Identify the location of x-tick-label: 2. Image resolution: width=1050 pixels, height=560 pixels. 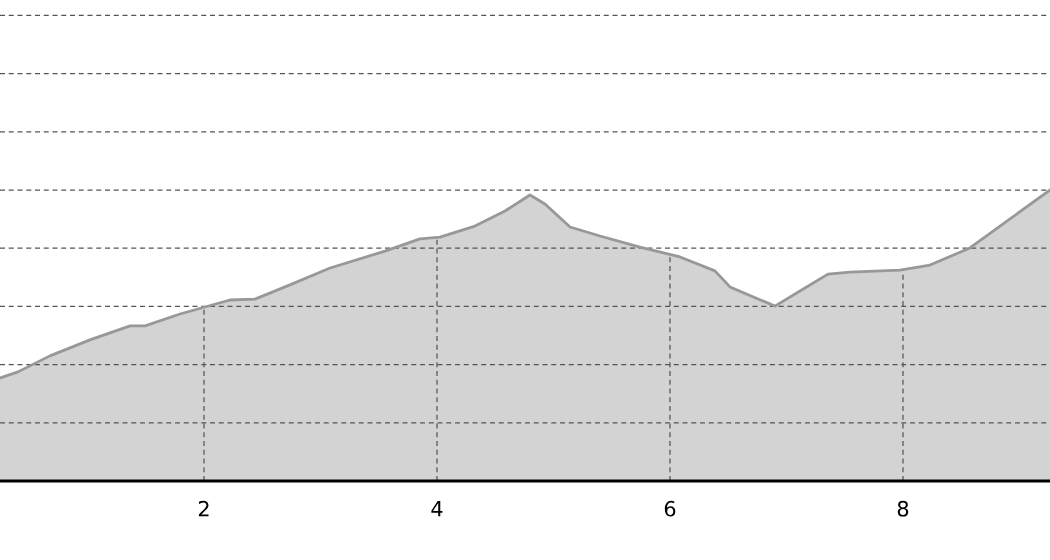
(203, 508).